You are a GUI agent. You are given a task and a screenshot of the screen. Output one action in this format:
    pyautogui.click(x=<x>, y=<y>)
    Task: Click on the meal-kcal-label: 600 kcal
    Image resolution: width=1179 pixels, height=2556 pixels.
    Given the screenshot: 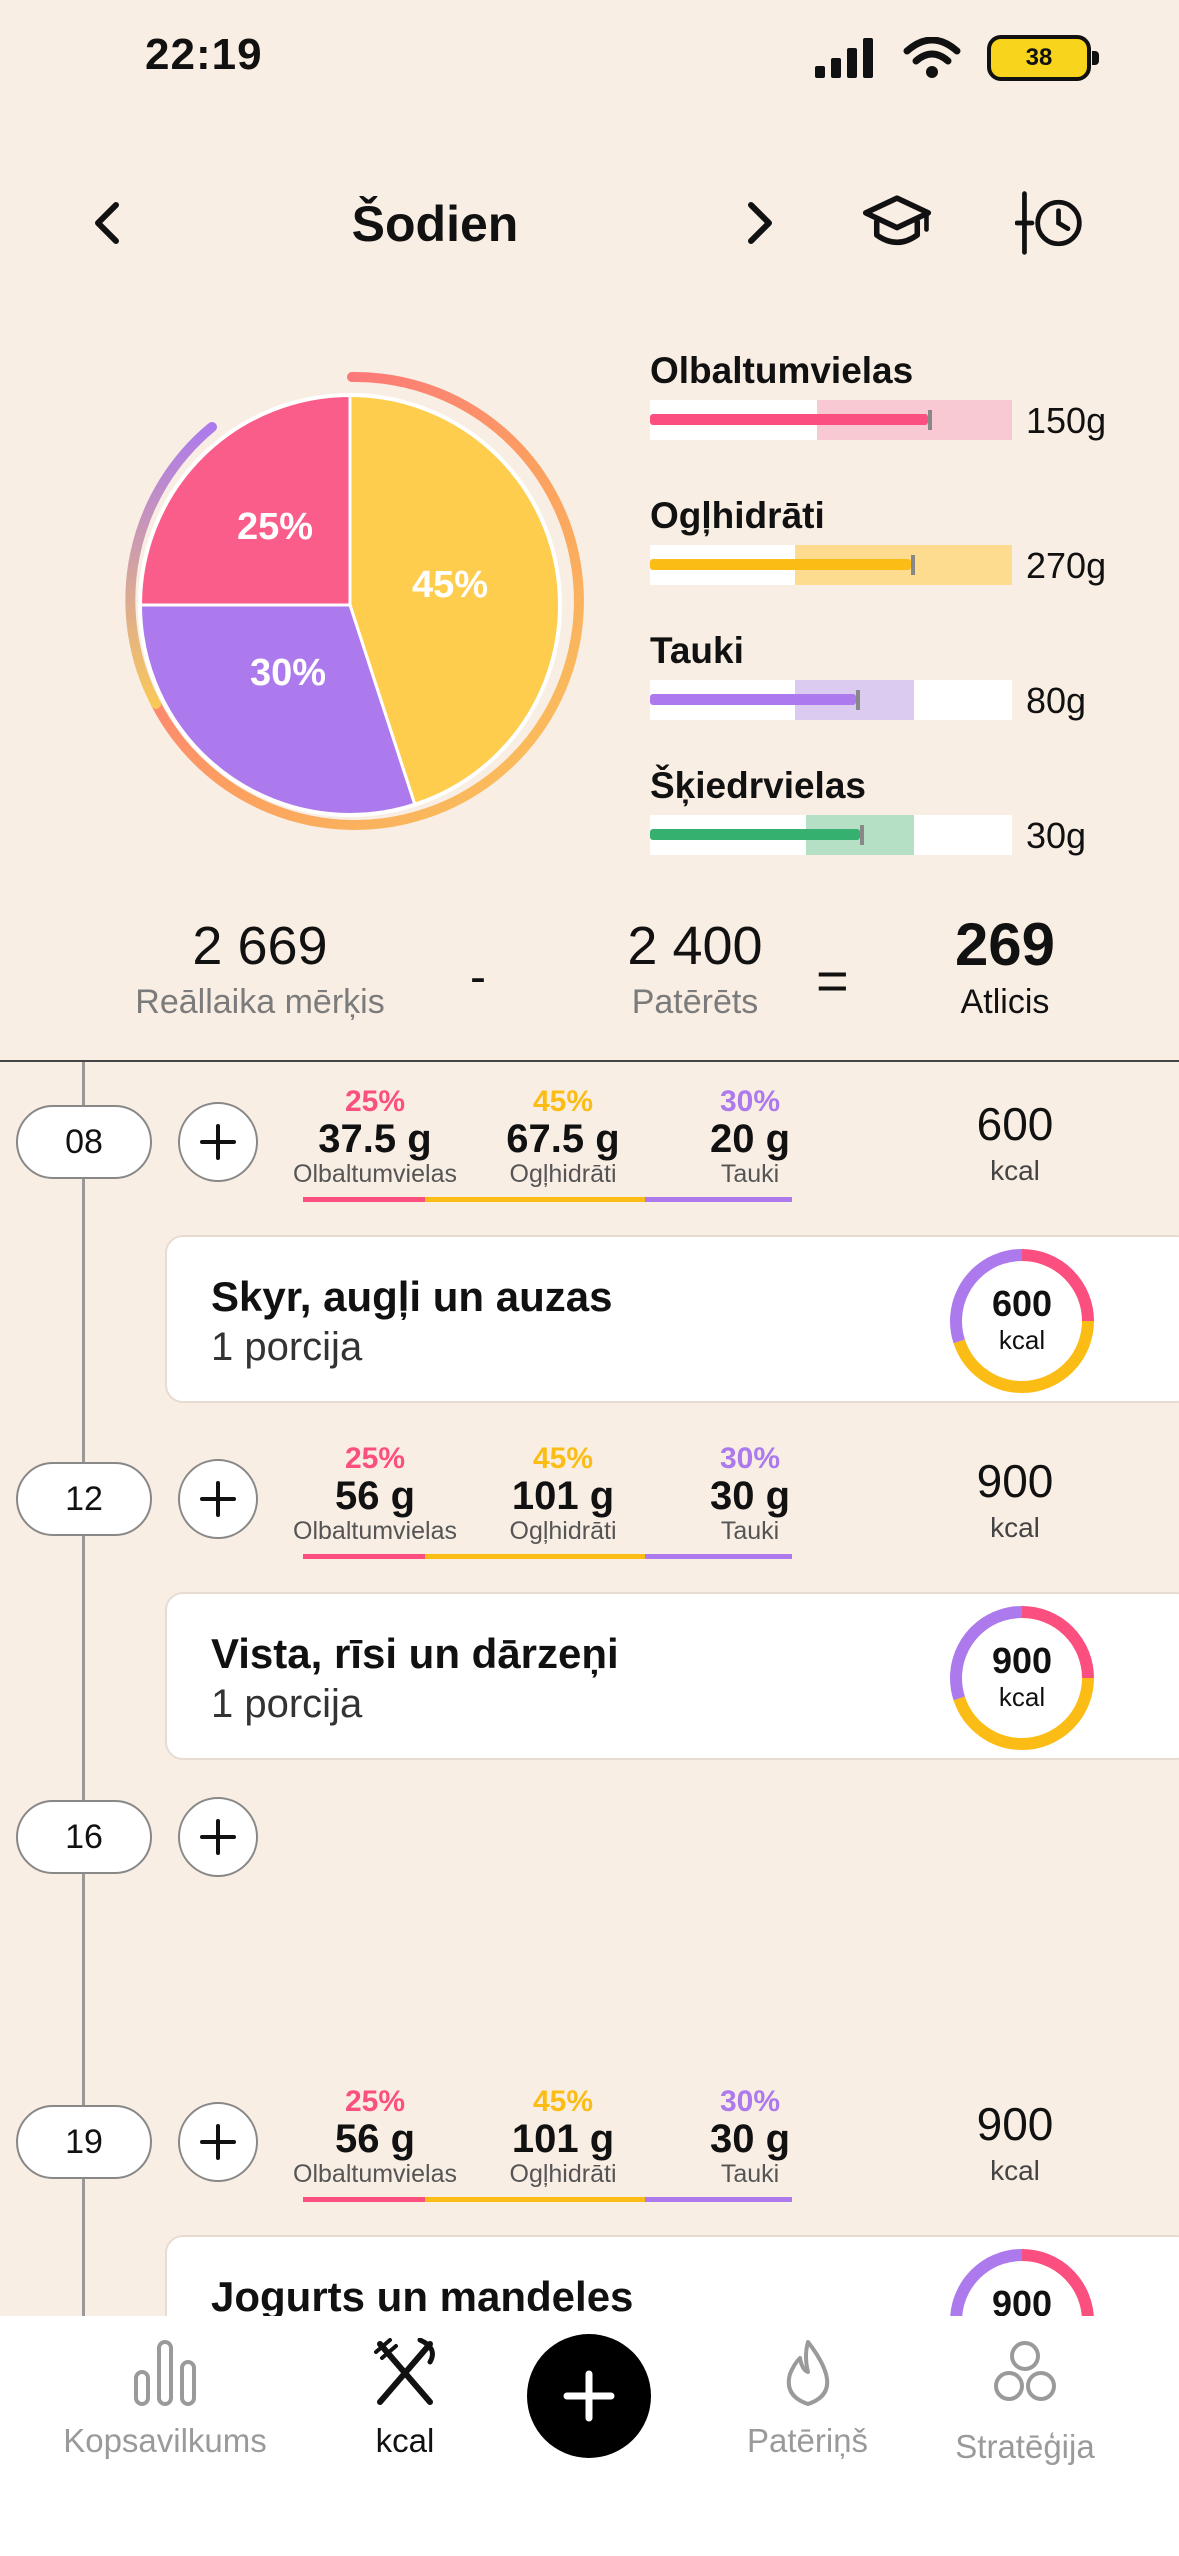 What is the action you would take?
    pyautogui.click(x=1022, y=1319)
    